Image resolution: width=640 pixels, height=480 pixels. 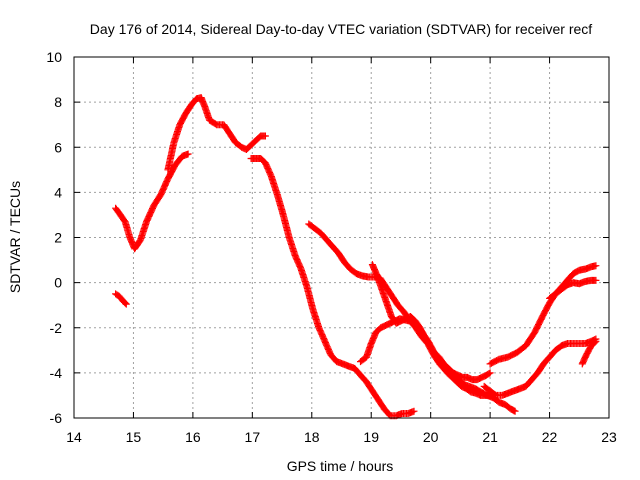 What do you see at coordinates (56, 418) in the screenshot?
I see `y-tick-label: -6` at bounding box center [56, 418].